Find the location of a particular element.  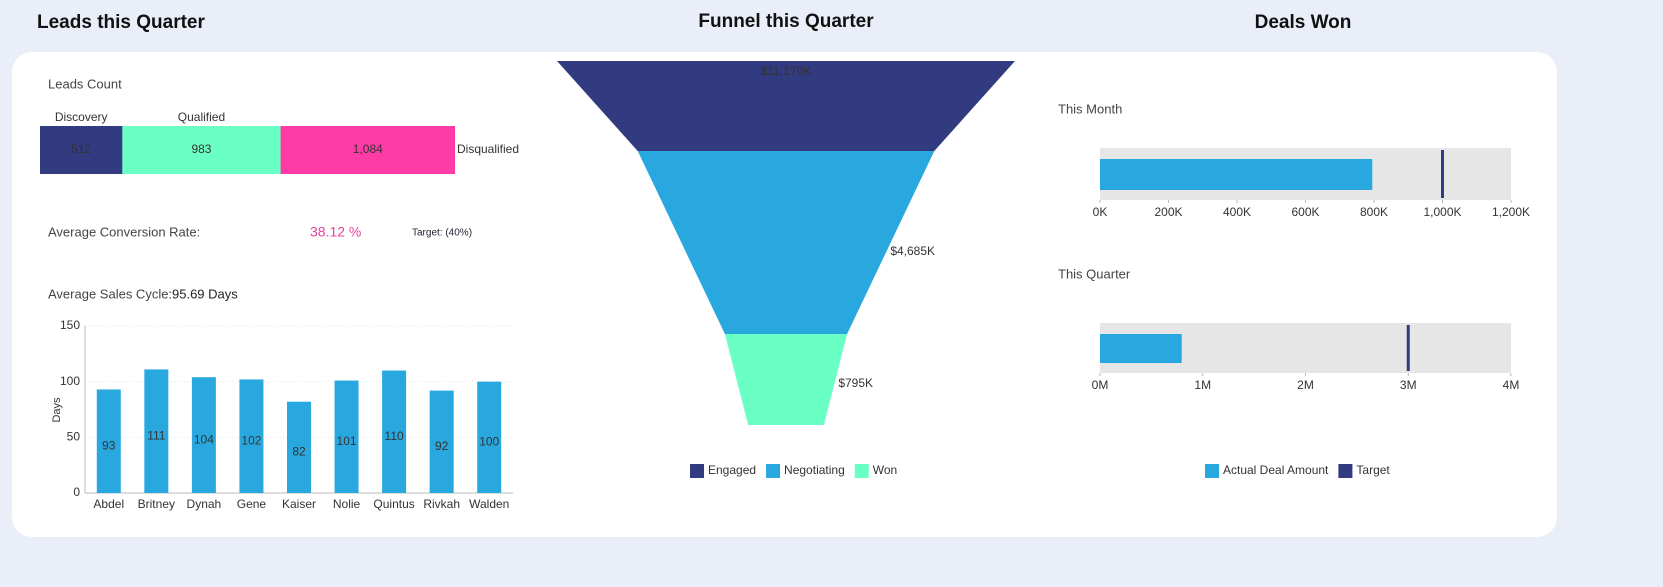

section-title: Leads this Quarter is located at coordinates (121, 22).